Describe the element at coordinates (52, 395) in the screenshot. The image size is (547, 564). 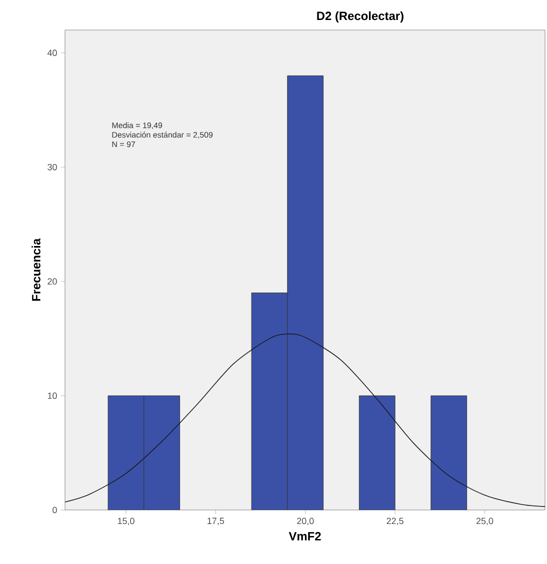
I see `y-tick-label: 10` at that location.